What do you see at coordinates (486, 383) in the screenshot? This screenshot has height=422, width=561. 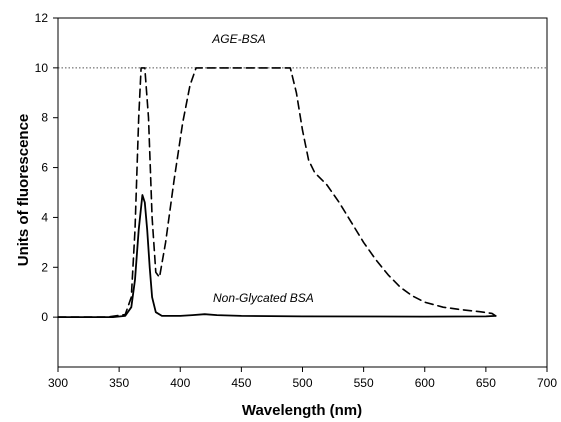 I see `x-tick-label: 650` at bounding box center [486, 383].